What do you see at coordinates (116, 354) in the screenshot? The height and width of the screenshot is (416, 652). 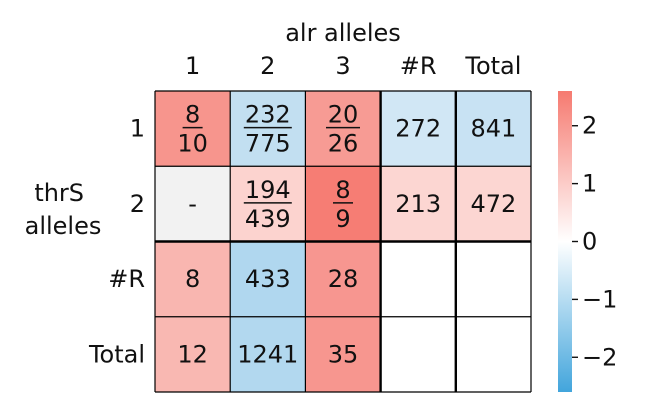 I see `row-label: Total` at bounding box center [116, 354].